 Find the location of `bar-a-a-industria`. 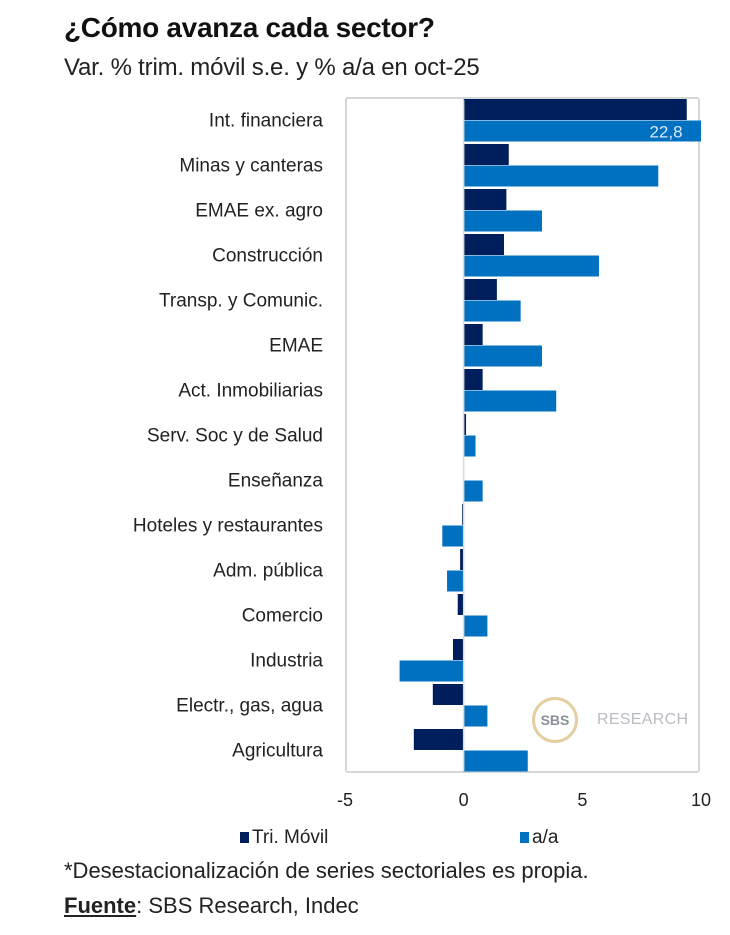

bar-a-a-industria is located at coordinates (431, 671).